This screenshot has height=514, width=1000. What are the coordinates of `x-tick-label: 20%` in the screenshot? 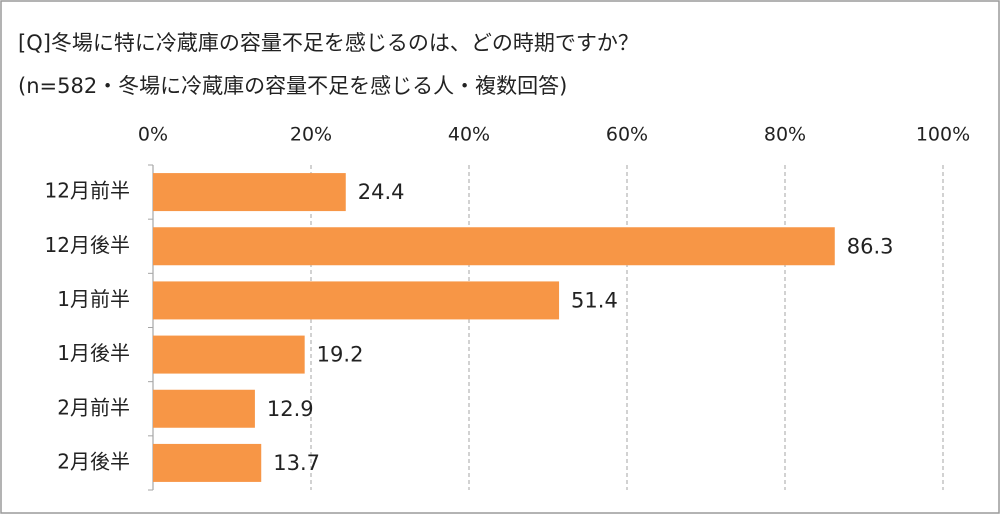 It's located at (311, 135).